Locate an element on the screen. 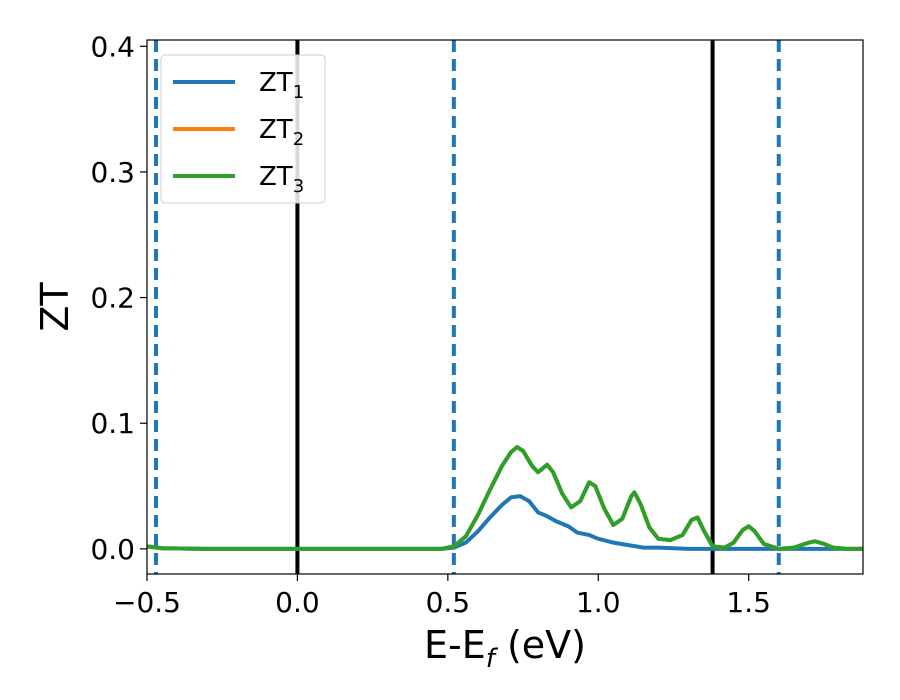  legend-label-zt2: ZT2 is located at coordinates (281, 132).